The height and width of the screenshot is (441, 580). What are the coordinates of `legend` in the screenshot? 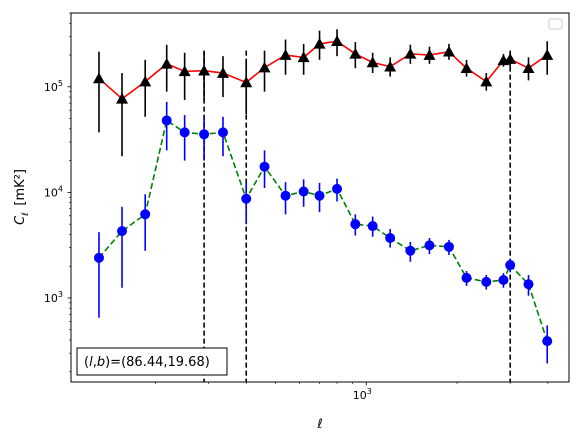 It's located at (555, 24).